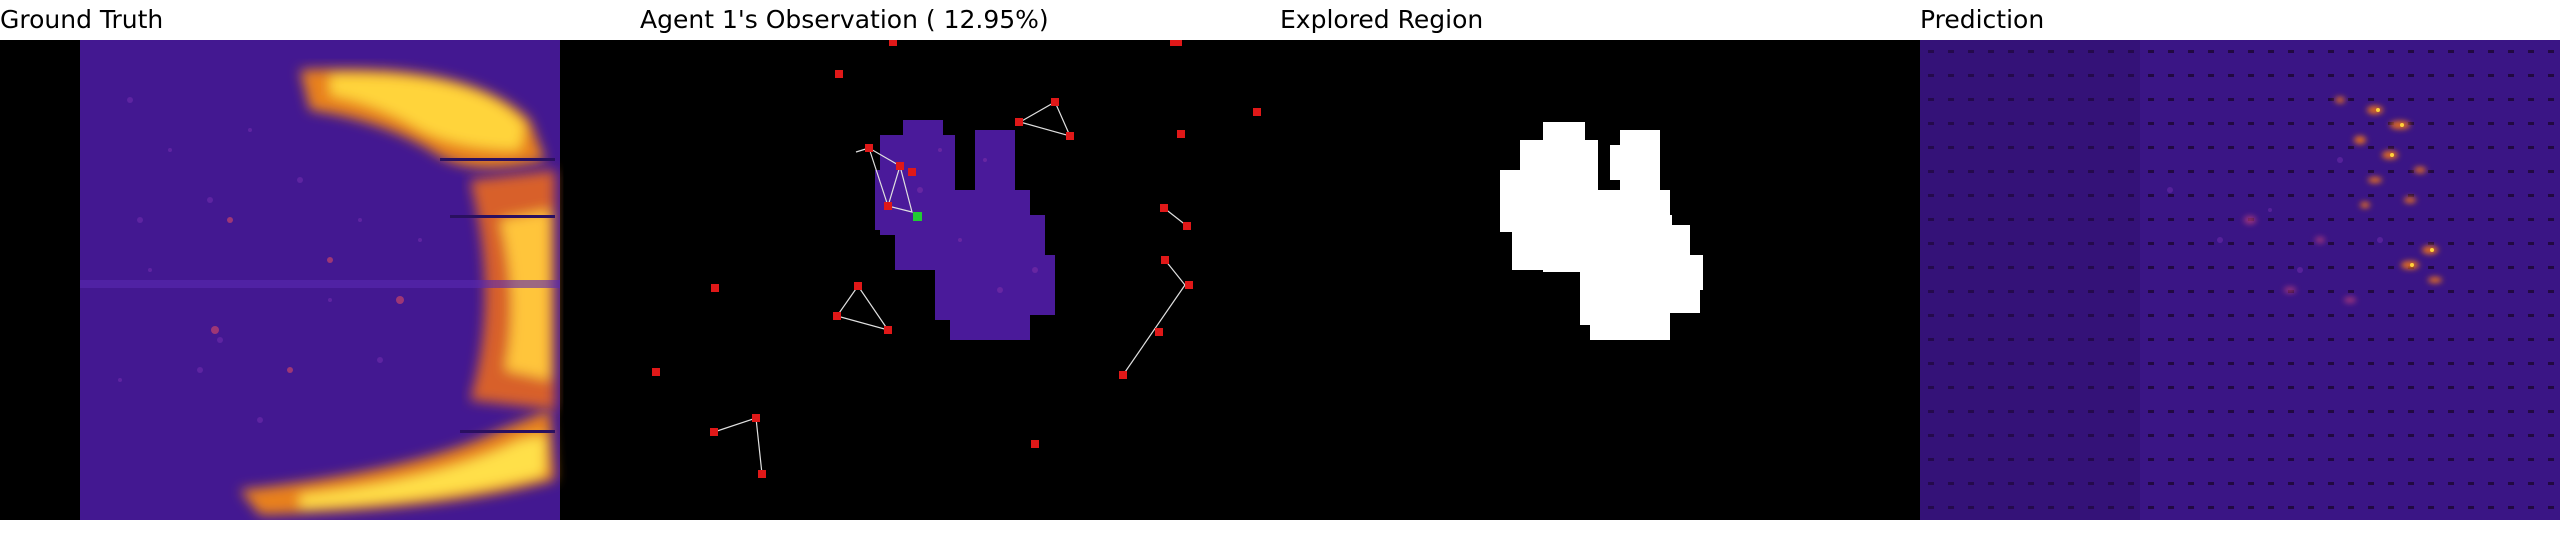 The image size is (2560, 560). I want to click on observed-region, so click(965, 230).